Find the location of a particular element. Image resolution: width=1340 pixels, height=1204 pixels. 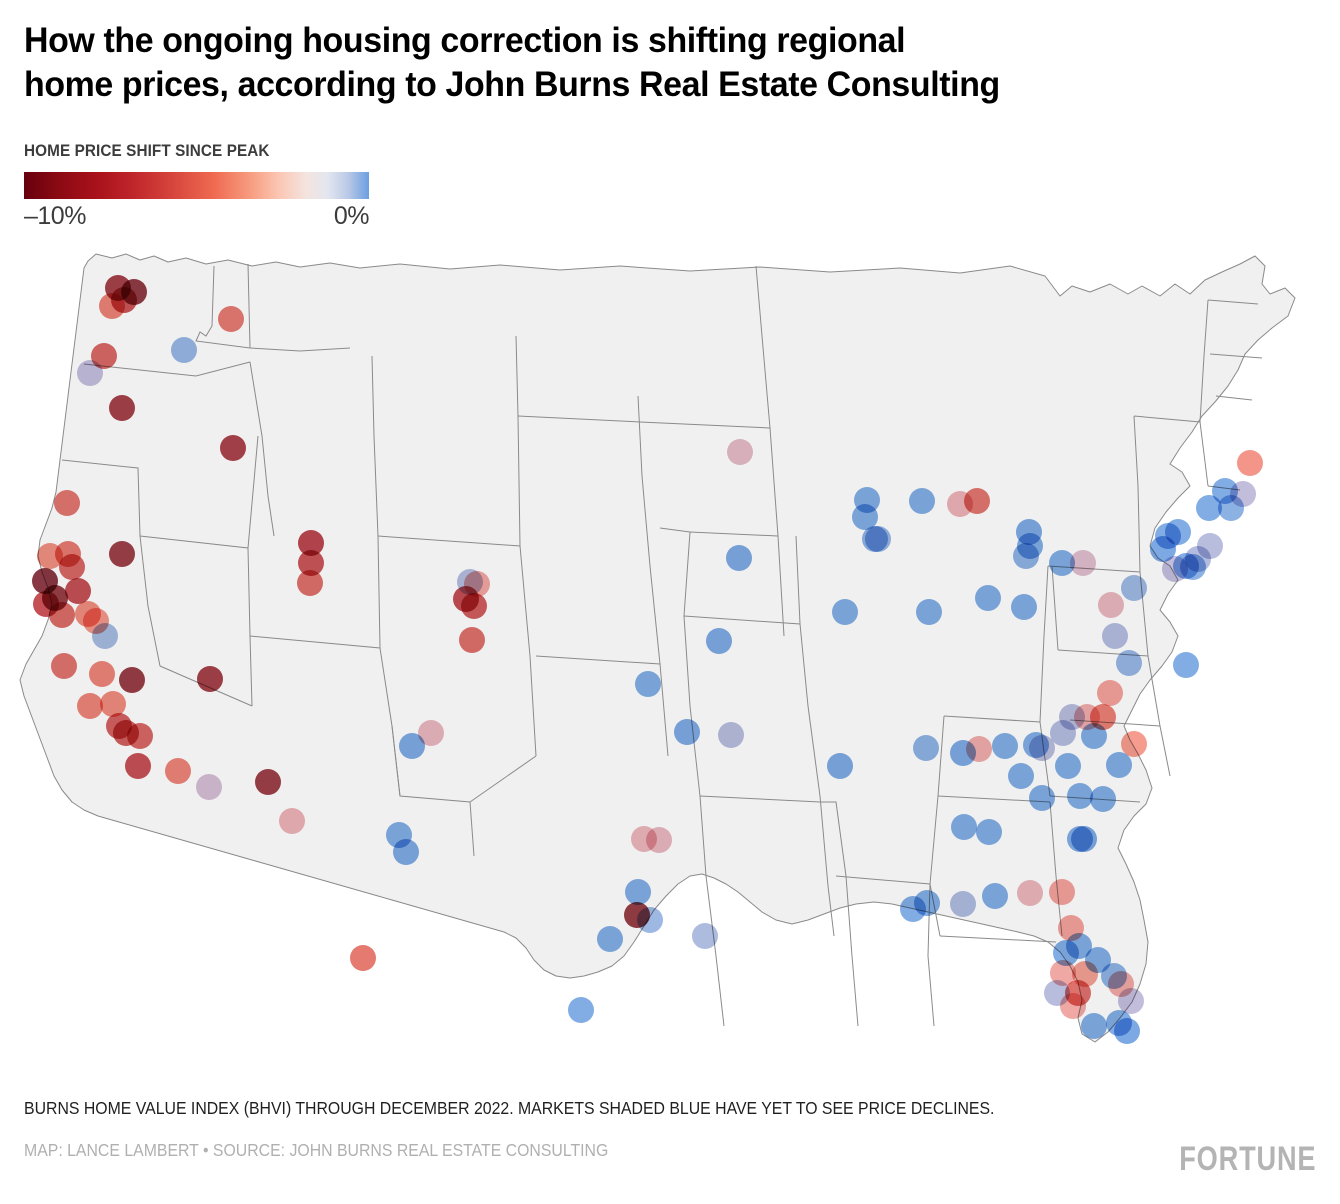

legend: HOME PRICE SHIFT SINCE PEAK –10% 0% is located at coordinates (197, 185).